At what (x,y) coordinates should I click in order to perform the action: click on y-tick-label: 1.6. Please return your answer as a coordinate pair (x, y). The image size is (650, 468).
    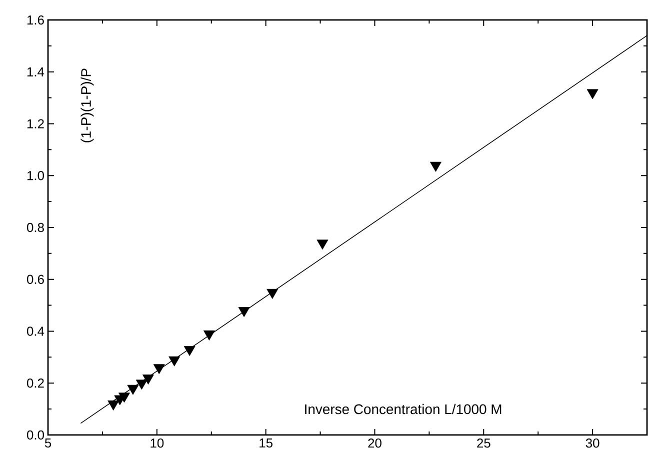
    Looking at the image, I should click on (35, 20).